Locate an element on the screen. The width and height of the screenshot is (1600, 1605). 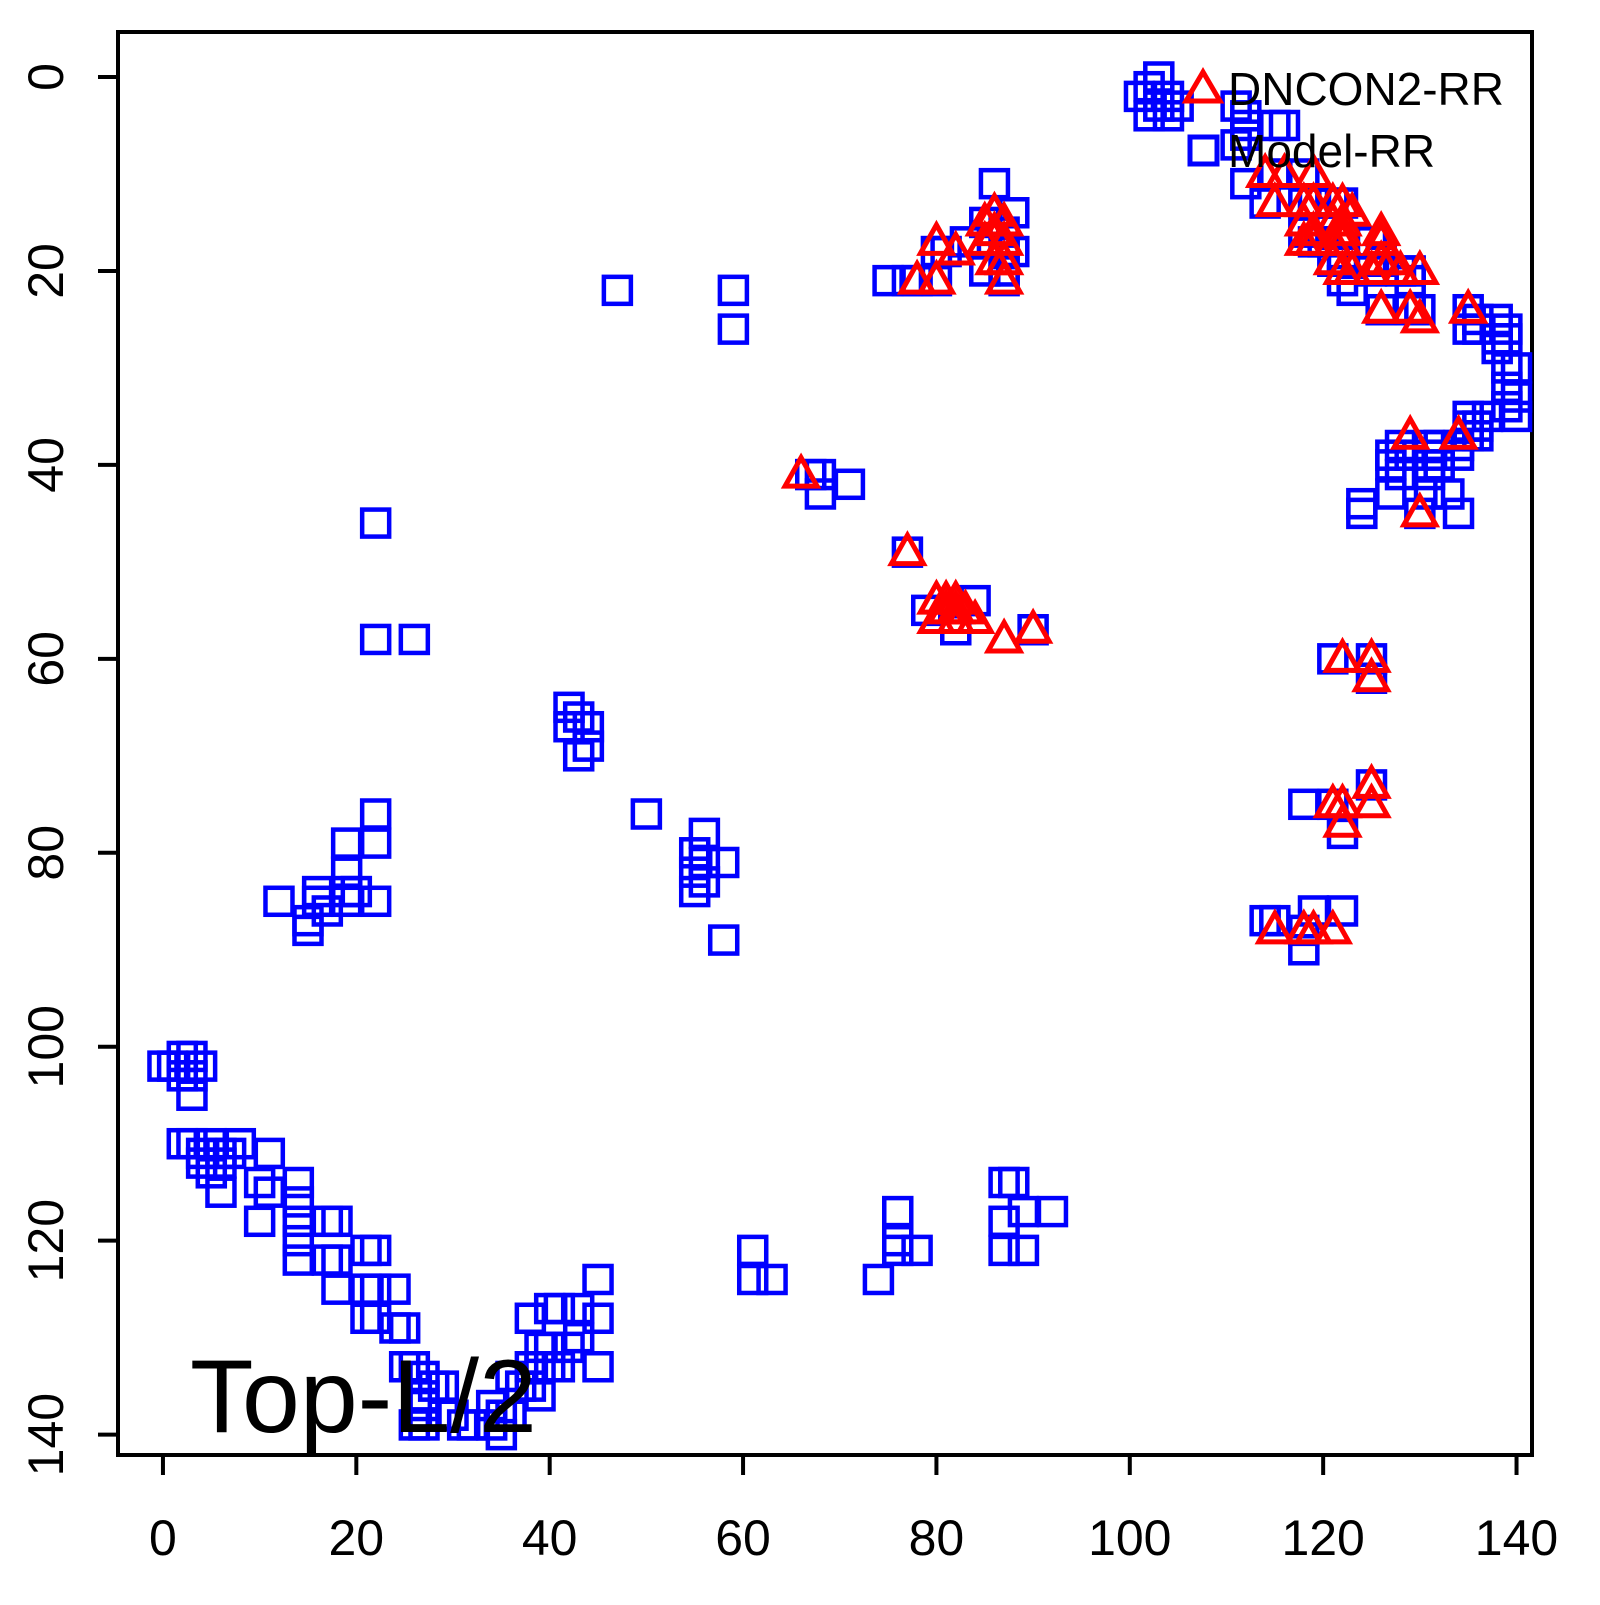
y-axis: 0 20 40 60 80 100 120 140 is located at coordinates (68, 769).